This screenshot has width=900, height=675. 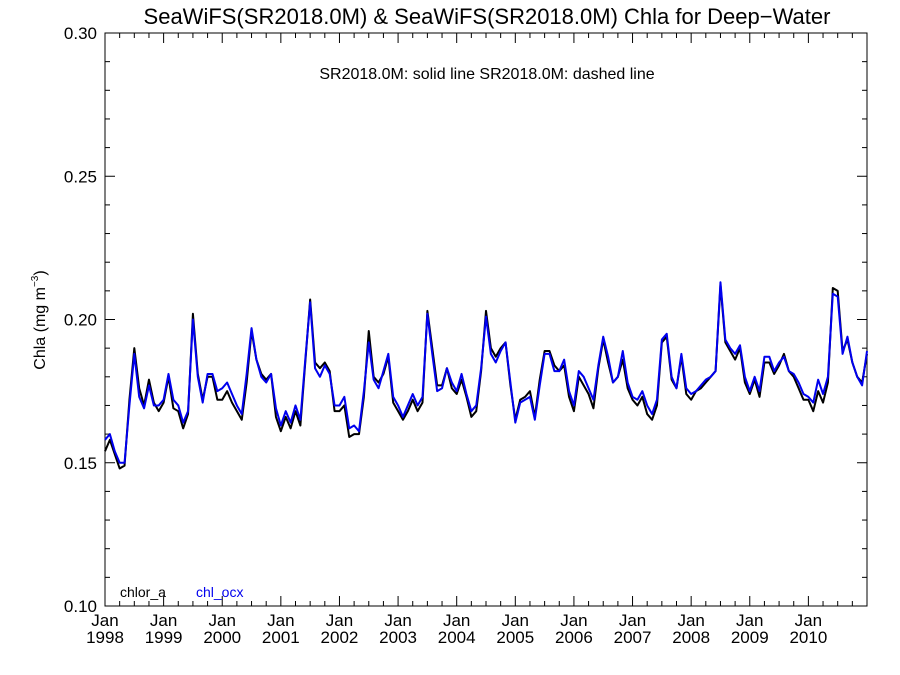 I want to click on x-tick-label-year: 2008, so click(x=691, y=637).